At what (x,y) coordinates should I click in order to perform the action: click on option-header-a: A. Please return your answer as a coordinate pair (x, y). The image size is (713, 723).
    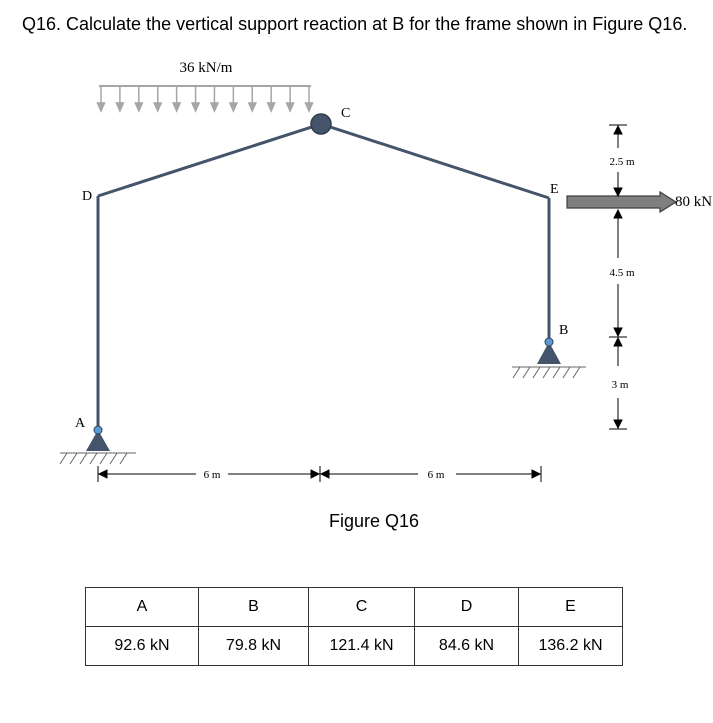
    Looking at the image, I should click on (142, 607).